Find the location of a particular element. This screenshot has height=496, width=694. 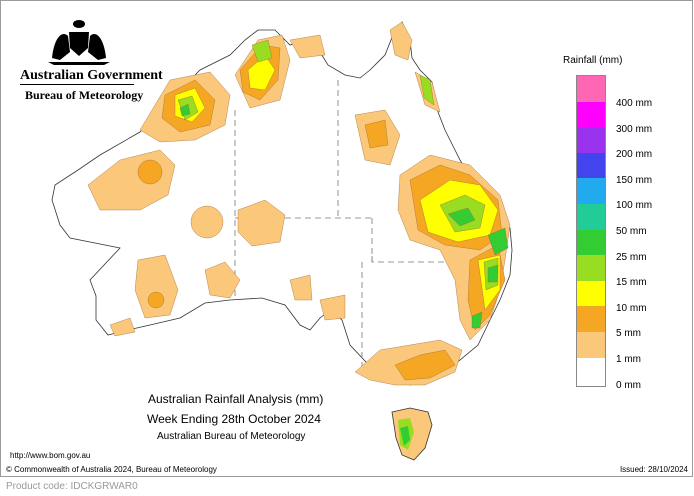

legend-label: 5 mm is located at coordinates (628, 334).